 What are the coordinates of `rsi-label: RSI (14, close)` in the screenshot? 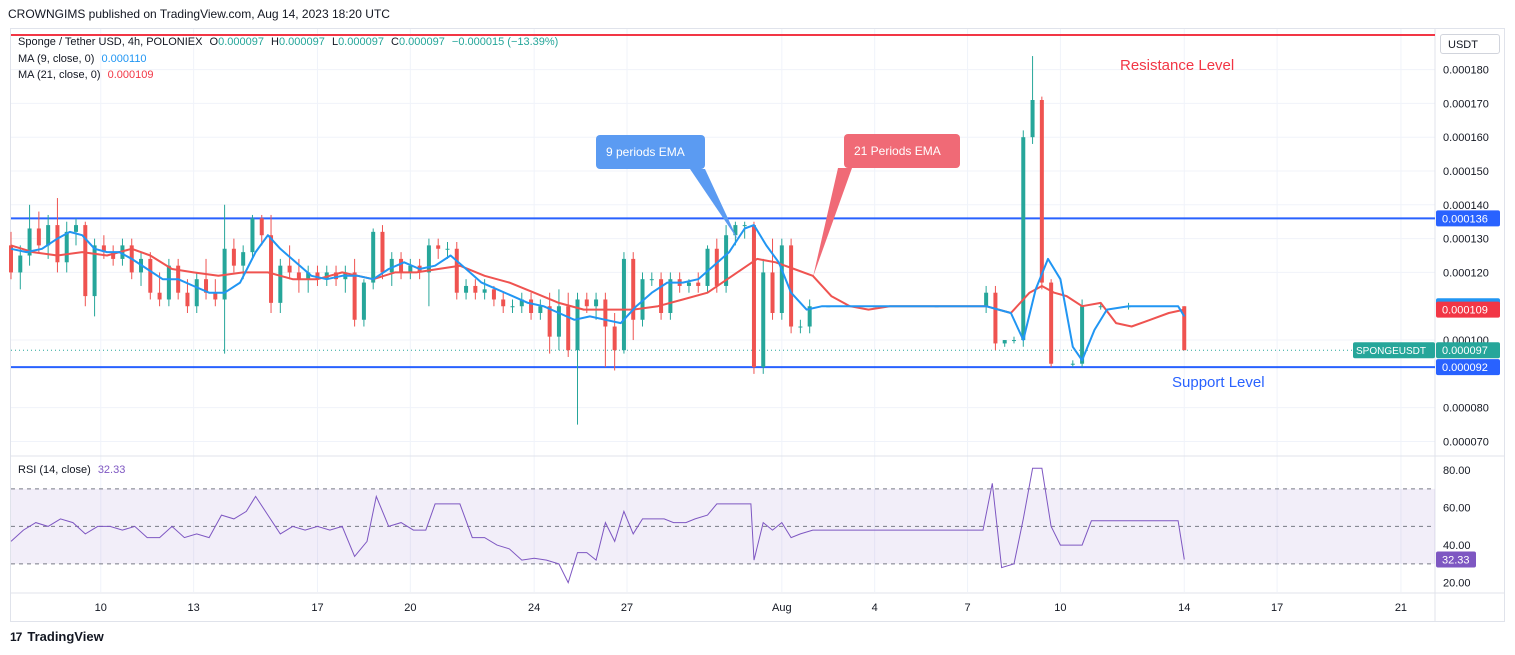 It's located at (54, 470).